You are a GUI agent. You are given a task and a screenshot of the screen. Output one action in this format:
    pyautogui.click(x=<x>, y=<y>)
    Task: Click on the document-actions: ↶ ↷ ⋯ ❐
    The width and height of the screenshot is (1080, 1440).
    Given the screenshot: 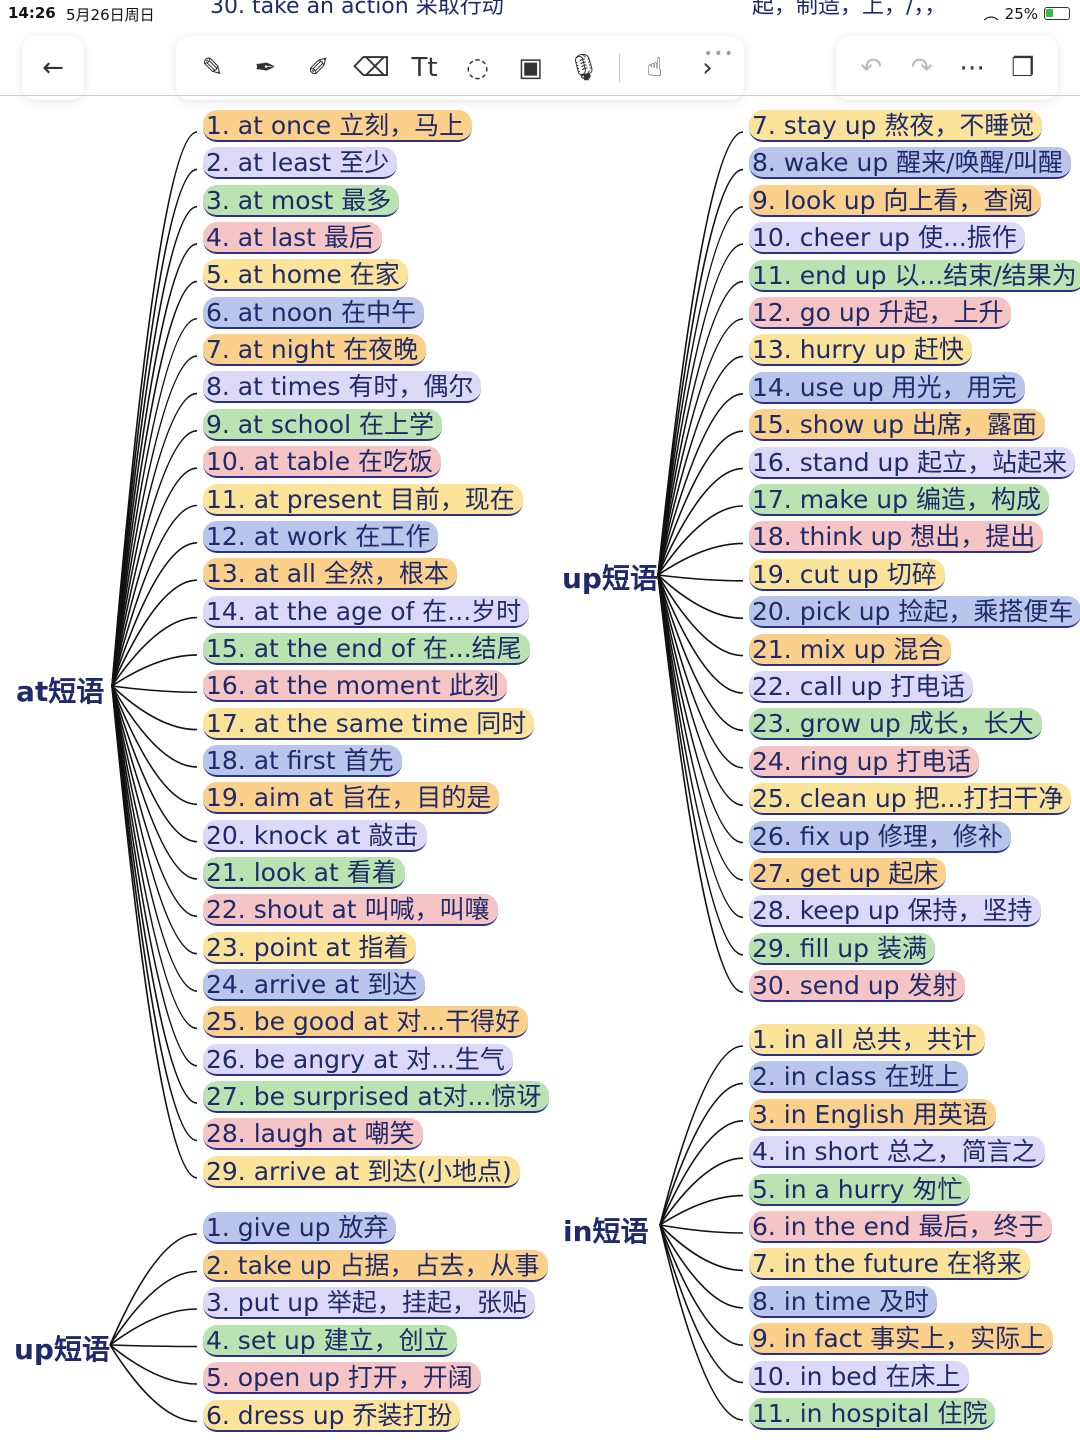 What is the action you would take?
    pyautogui.click(x=947, y=68)
    